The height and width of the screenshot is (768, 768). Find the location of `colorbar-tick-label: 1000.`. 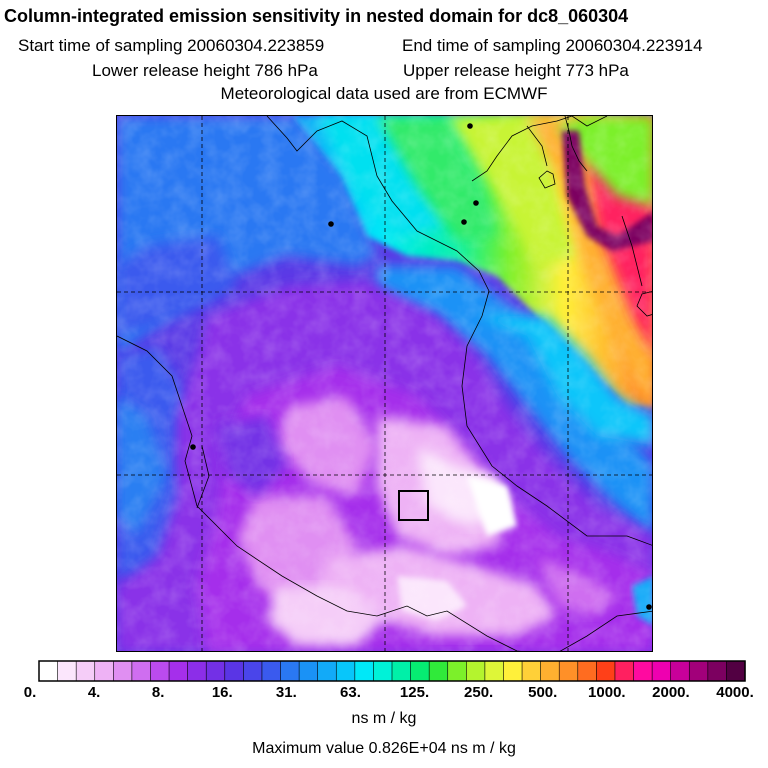

colorbar-tick-label: 1000. is located at coordinates (607, 692).